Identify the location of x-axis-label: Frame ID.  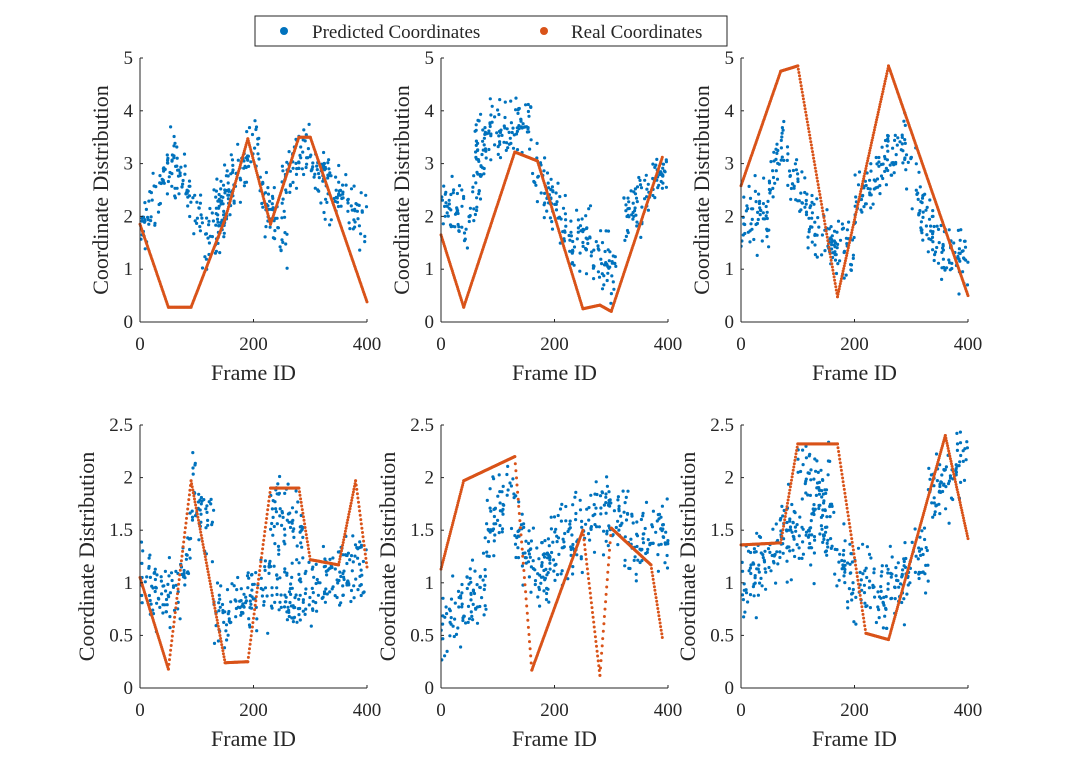
(554, 372).